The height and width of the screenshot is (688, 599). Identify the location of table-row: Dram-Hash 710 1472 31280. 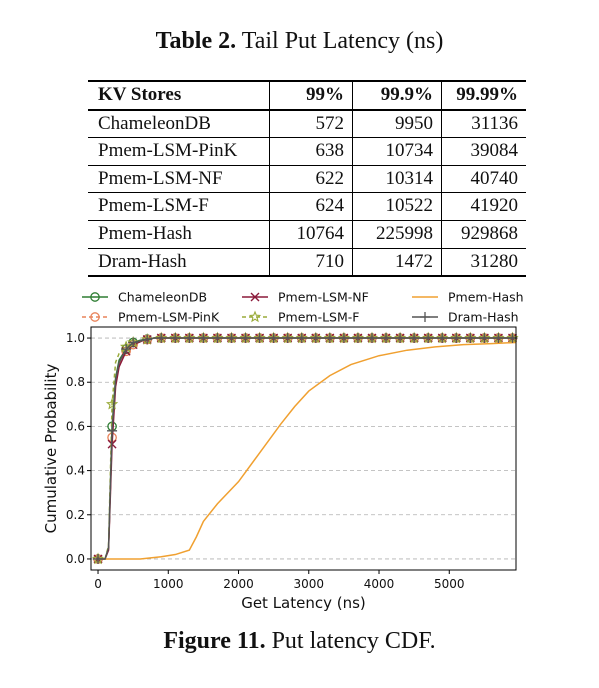
(307, 263).